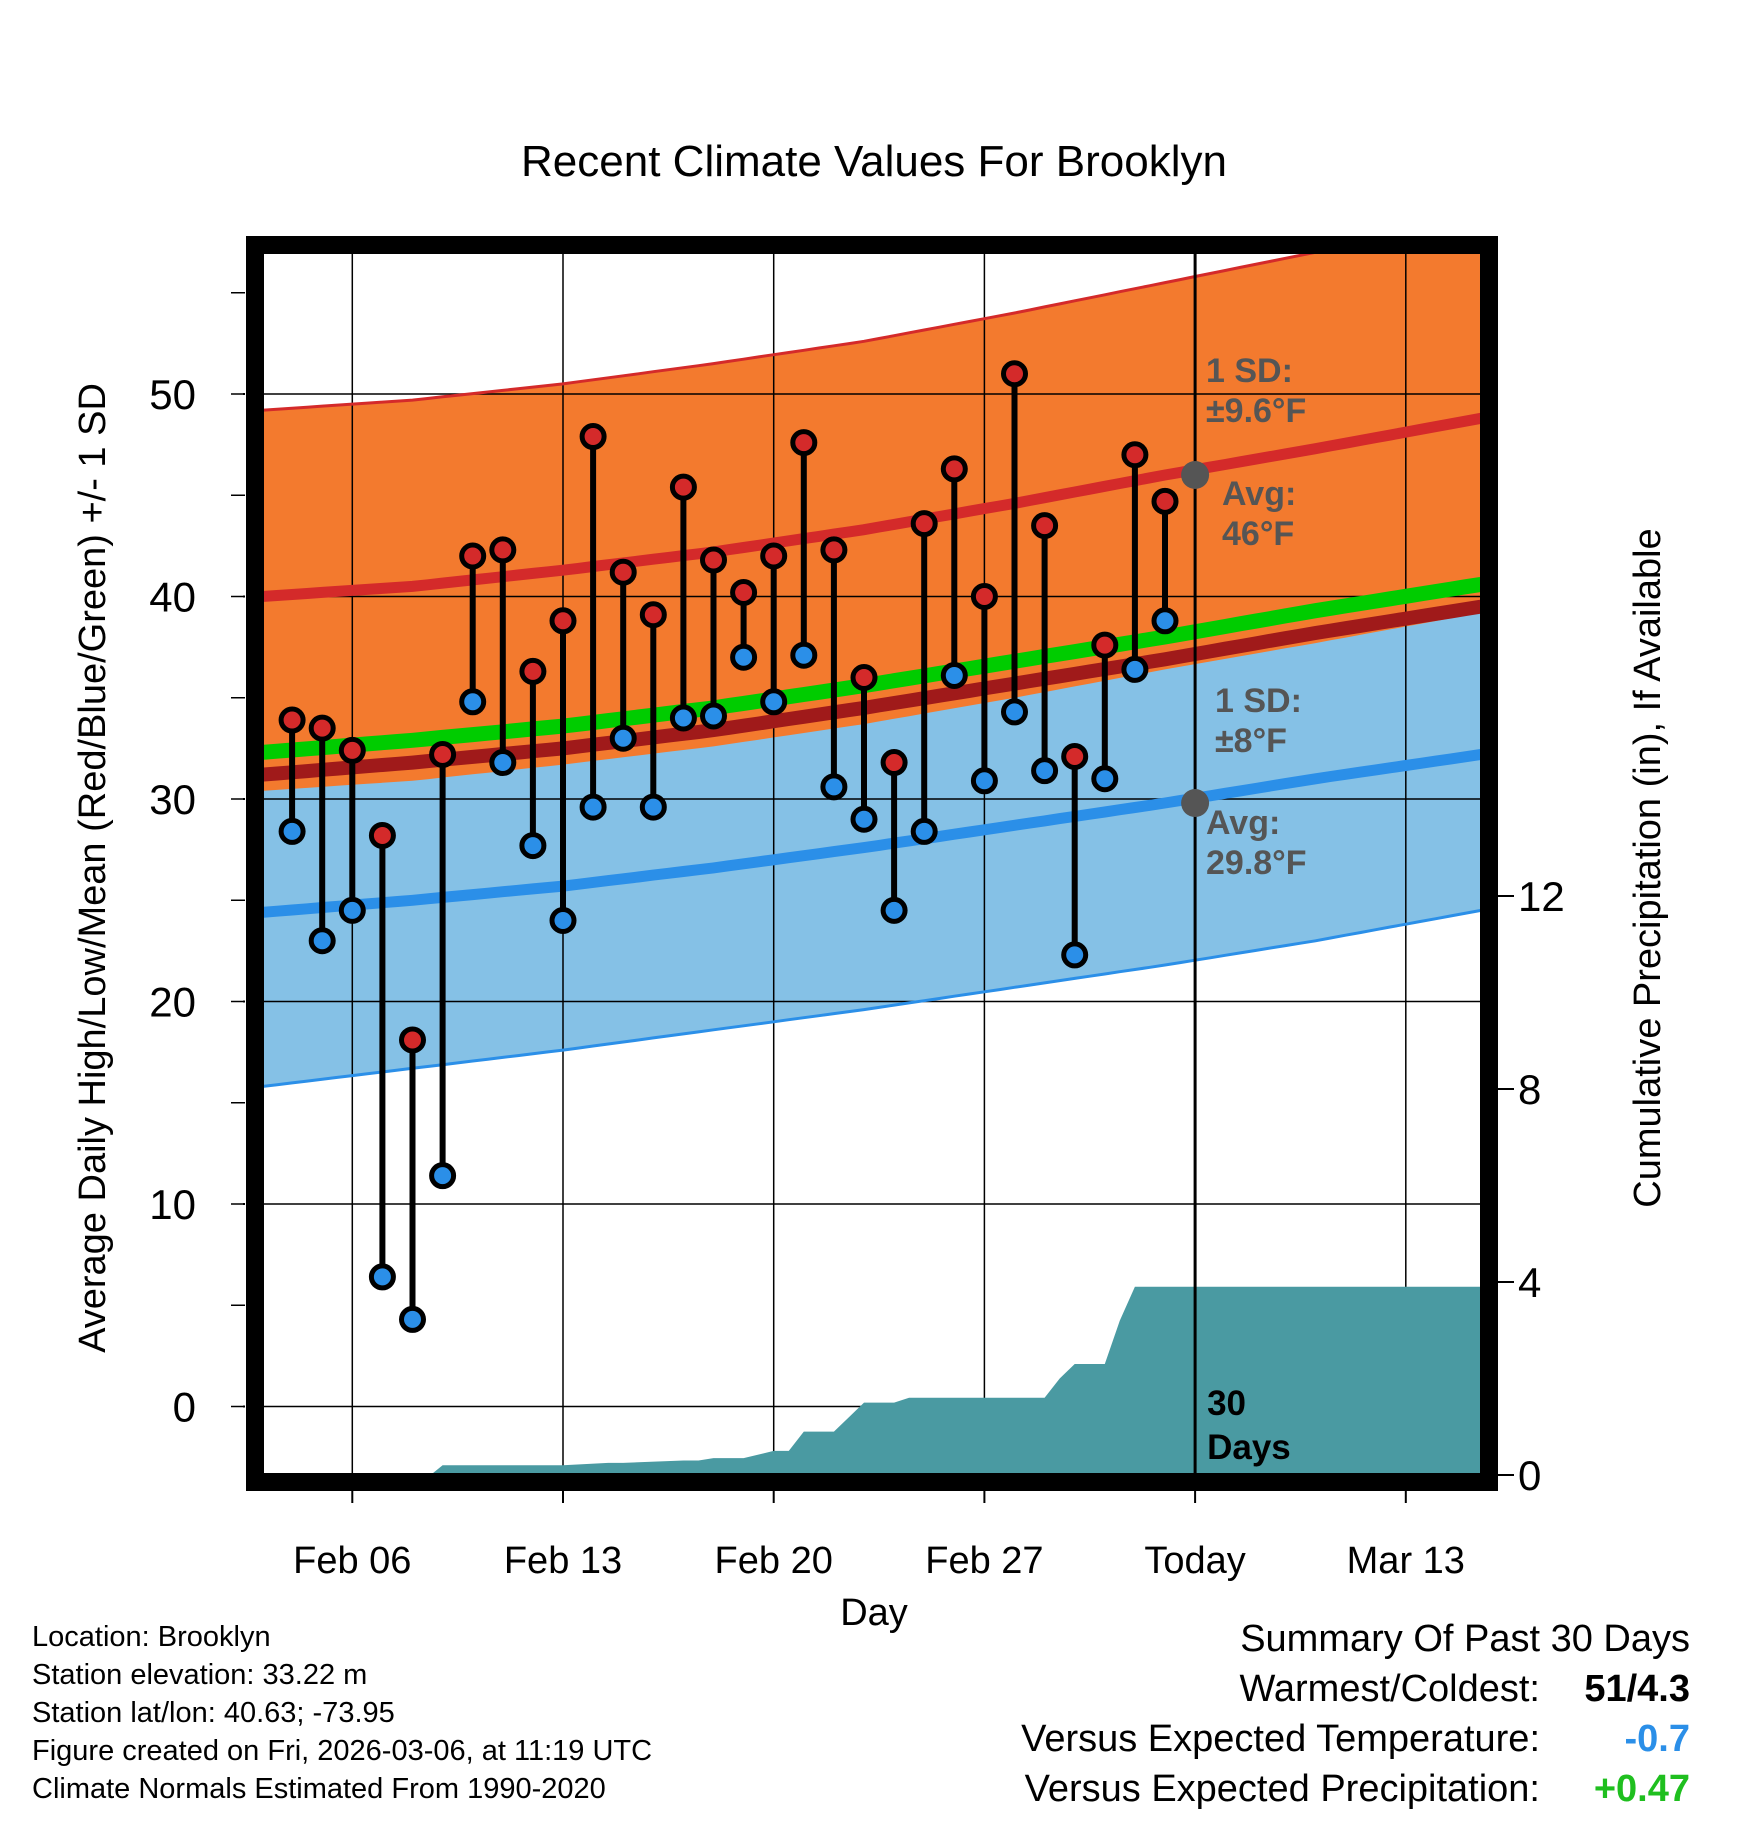 The image size is (1748, 1828). Describe the element at coordinates (1194, 1561) in the screenshot. I see `x-tick-label: Today` at that location.